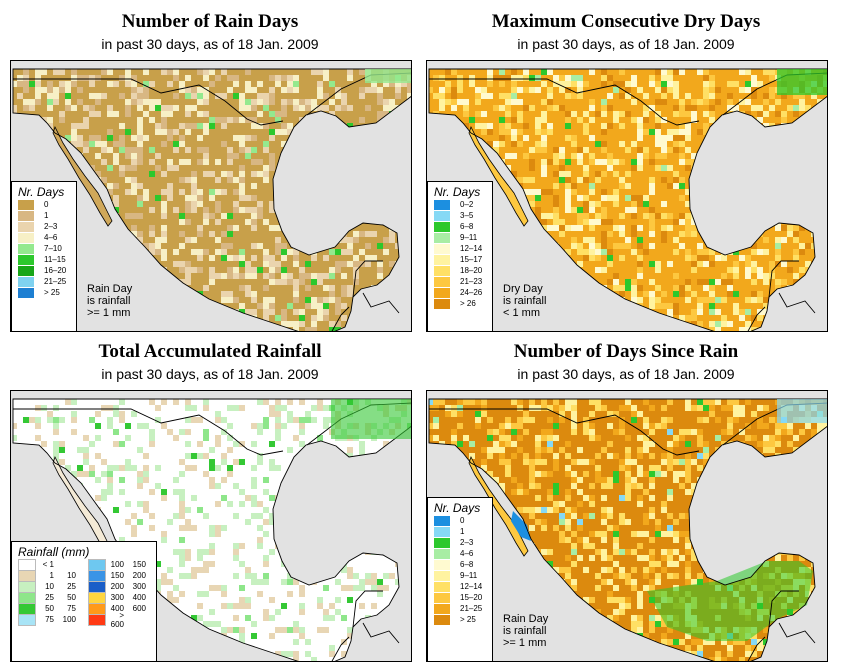 The width and height of the screenshot is (846, 662). Describe the element at coordinates (65, 608) in the screenshot. I see `legend-range-high: 75` at that location.